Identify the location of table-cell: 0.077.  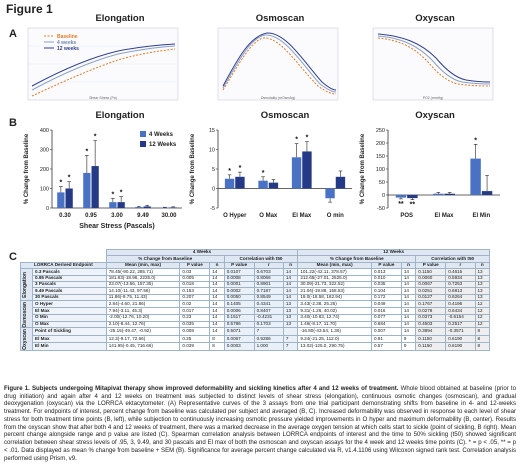
(386, 317).